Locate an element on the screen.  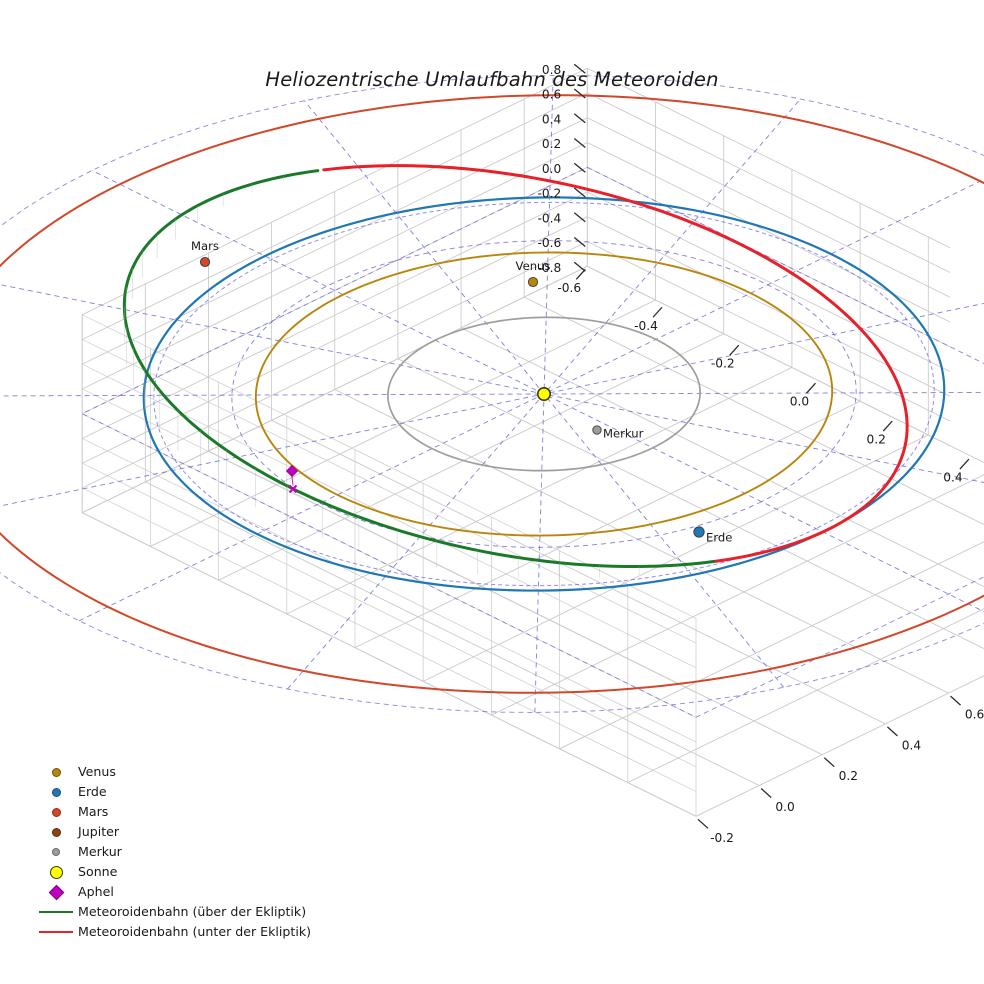
planet-label-mars: Mars is located at coordinates (205, 246).